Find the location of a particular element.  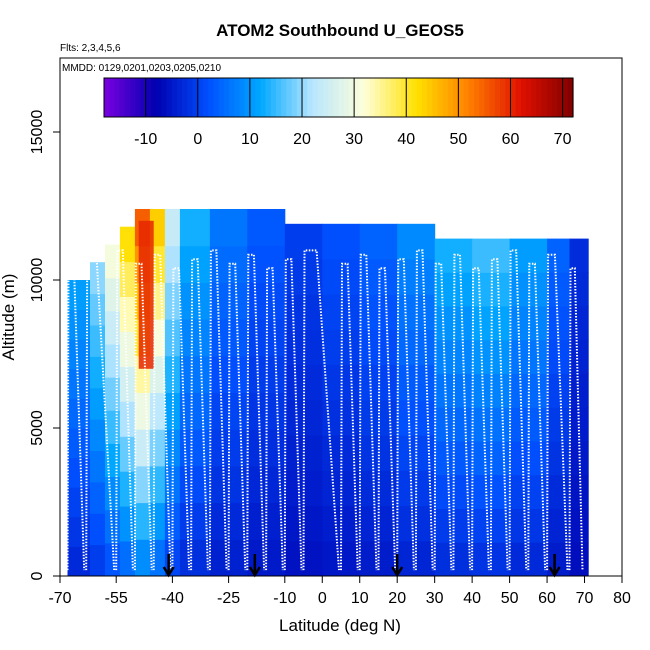

x-tick-label: 0 is located at coordinates (322, 598).